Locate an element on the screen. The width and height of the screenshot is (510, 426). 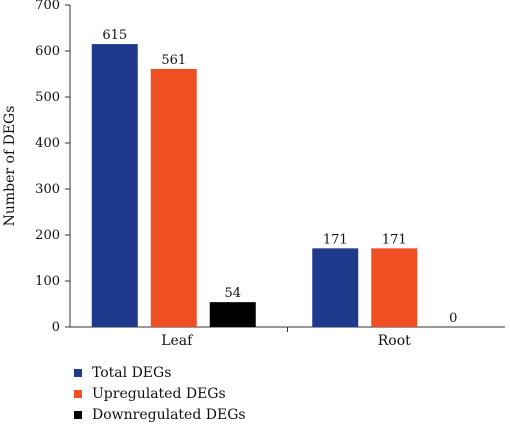
y-tick-label: 700 is located at coordinates (47, 6).